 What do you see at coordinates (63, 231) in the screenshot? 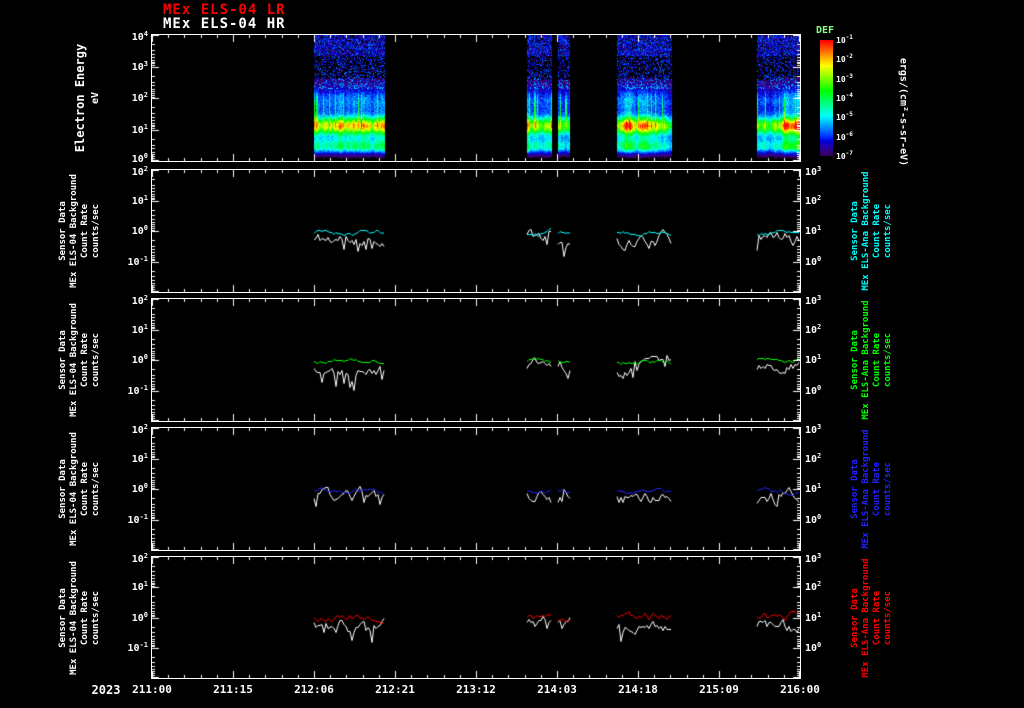
I see `line-panel-1-left-label-line: Sensor Data` at bounding box center [63, 231].